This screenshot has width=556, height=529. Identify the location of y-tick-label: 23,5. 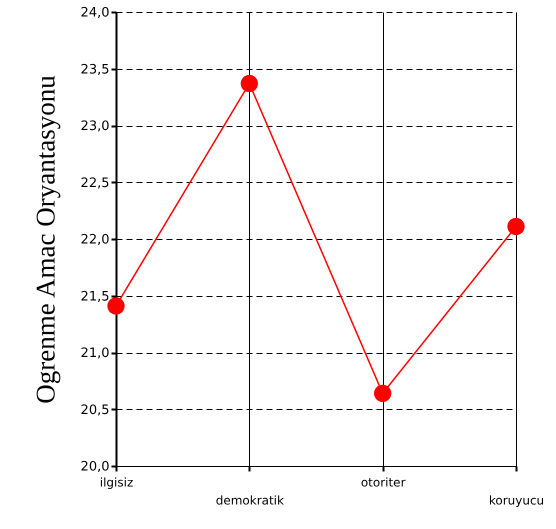
(95, 70).